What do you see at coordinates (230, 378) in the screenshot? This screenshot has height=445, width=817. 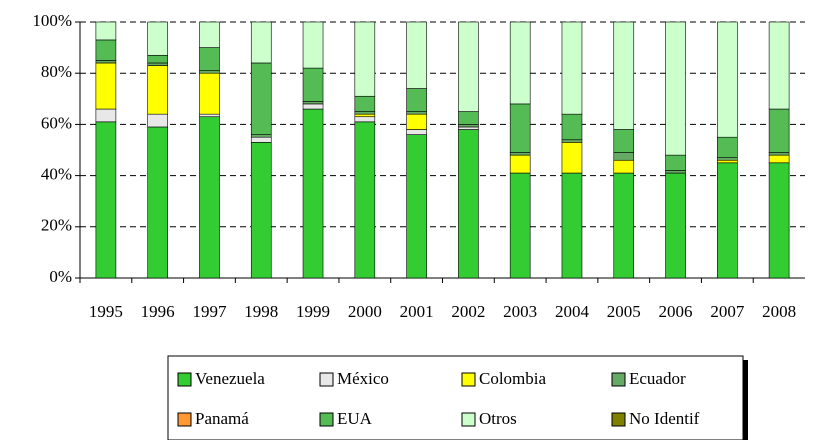 I see `legend-label: Venezuela` at bounding box center [230, 378].